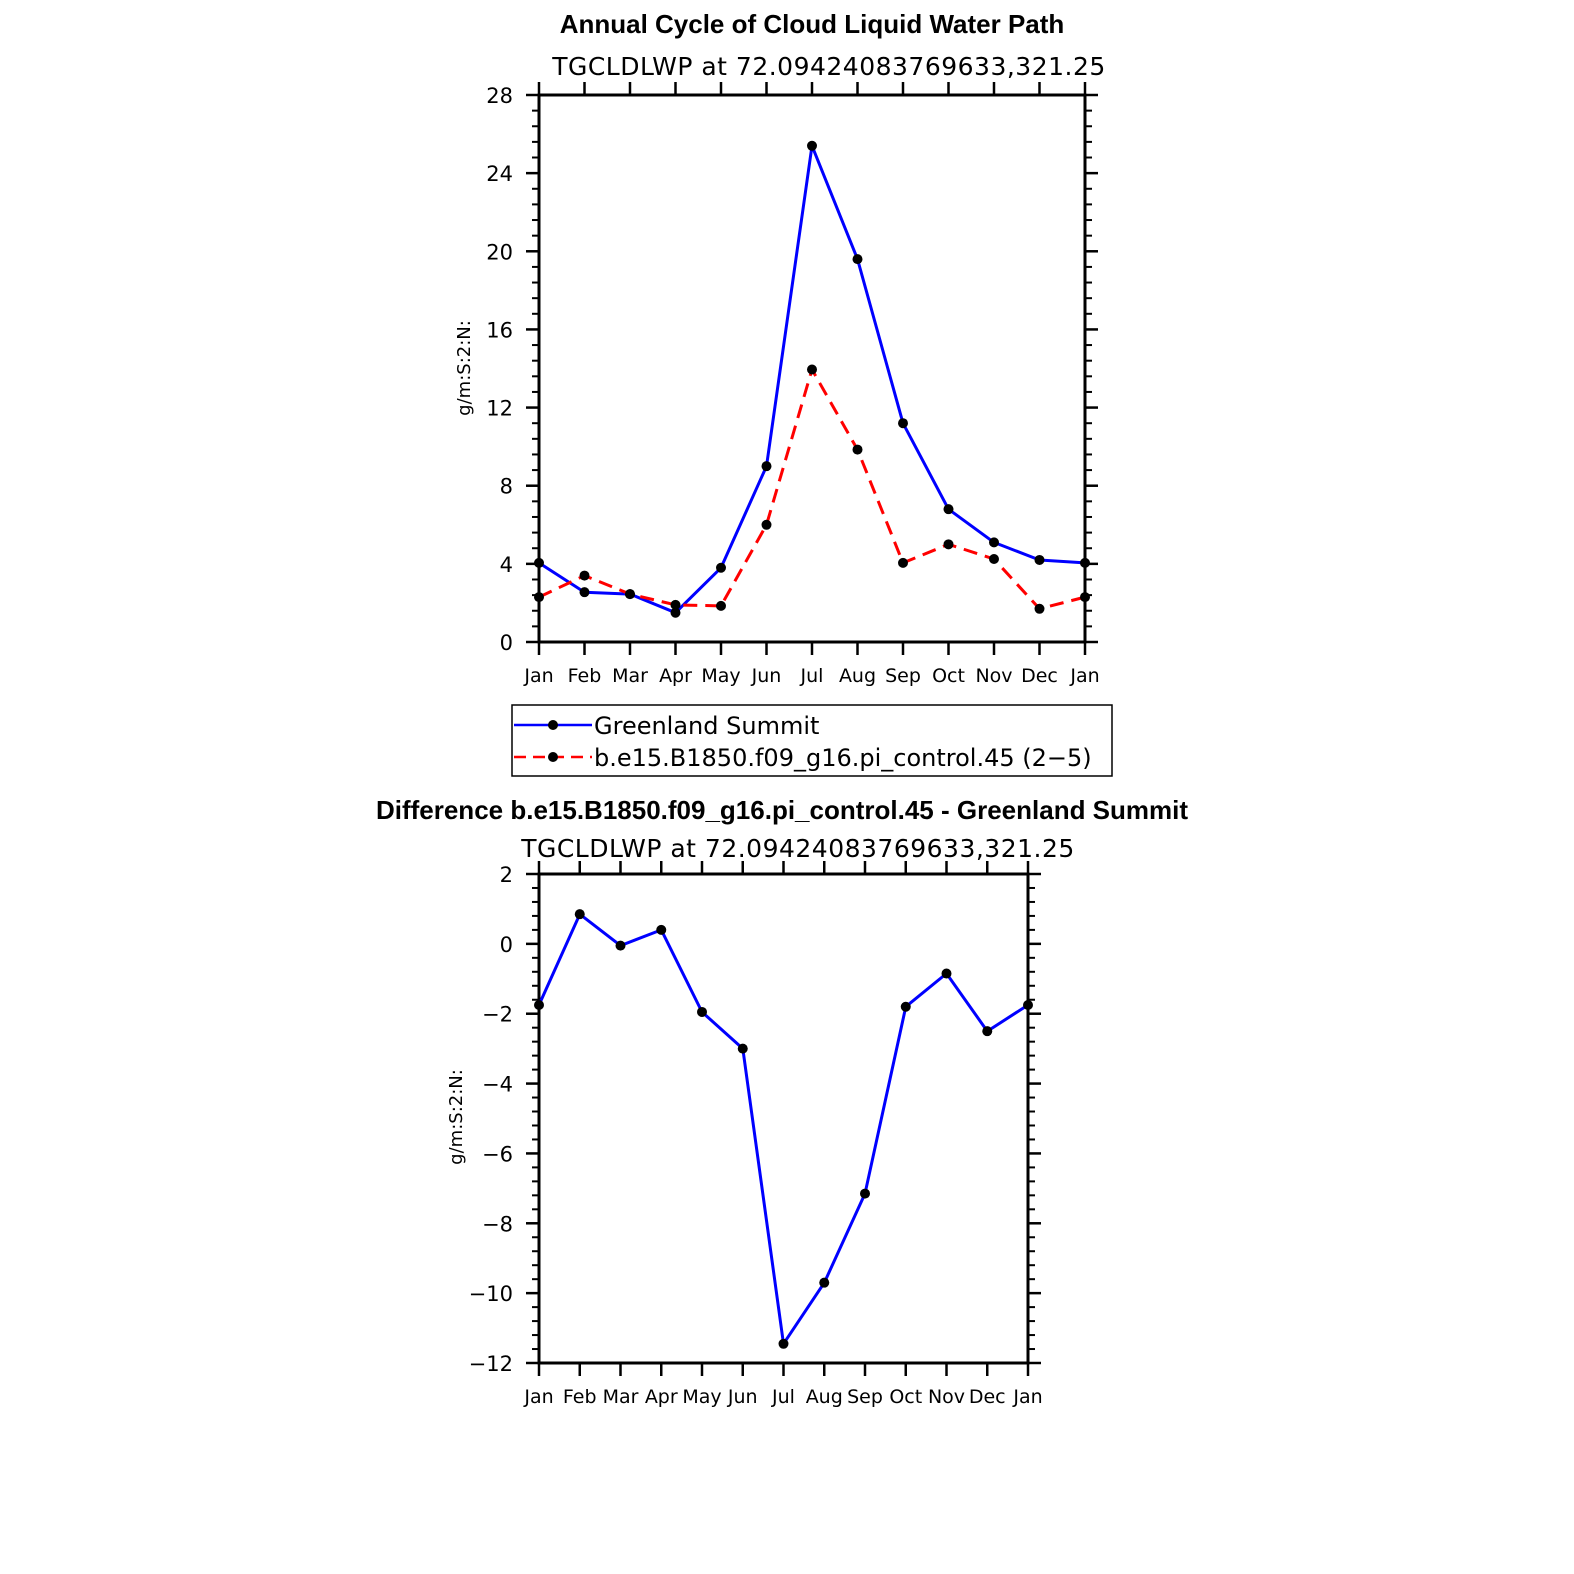 The image size is (1574, 1574). I want to click on y-tick-labels: −12 −10 −8 −6 −4 −2 0 2, so click(491, 1119).